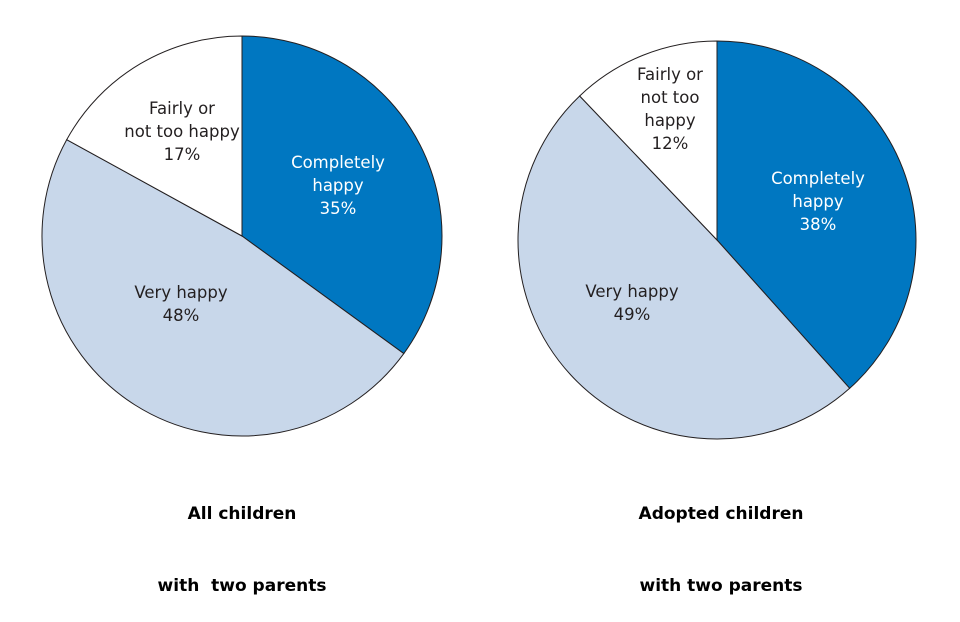 The height and width of the screenshot is (622, 960). I want to click on slice-label: Very happy 49%, so click(631, 303).